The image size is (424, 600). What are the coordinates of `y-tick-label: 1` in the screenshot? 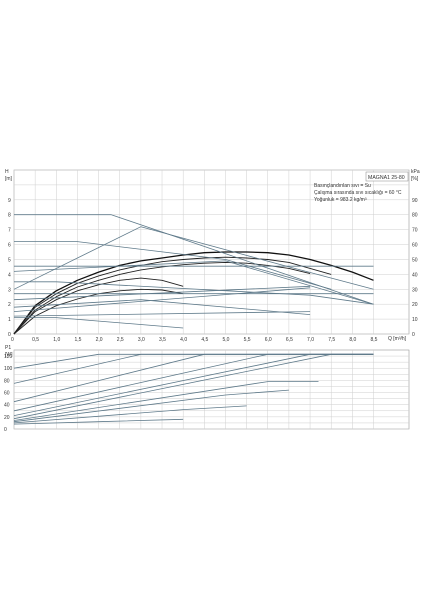 It's located at (9, 320).